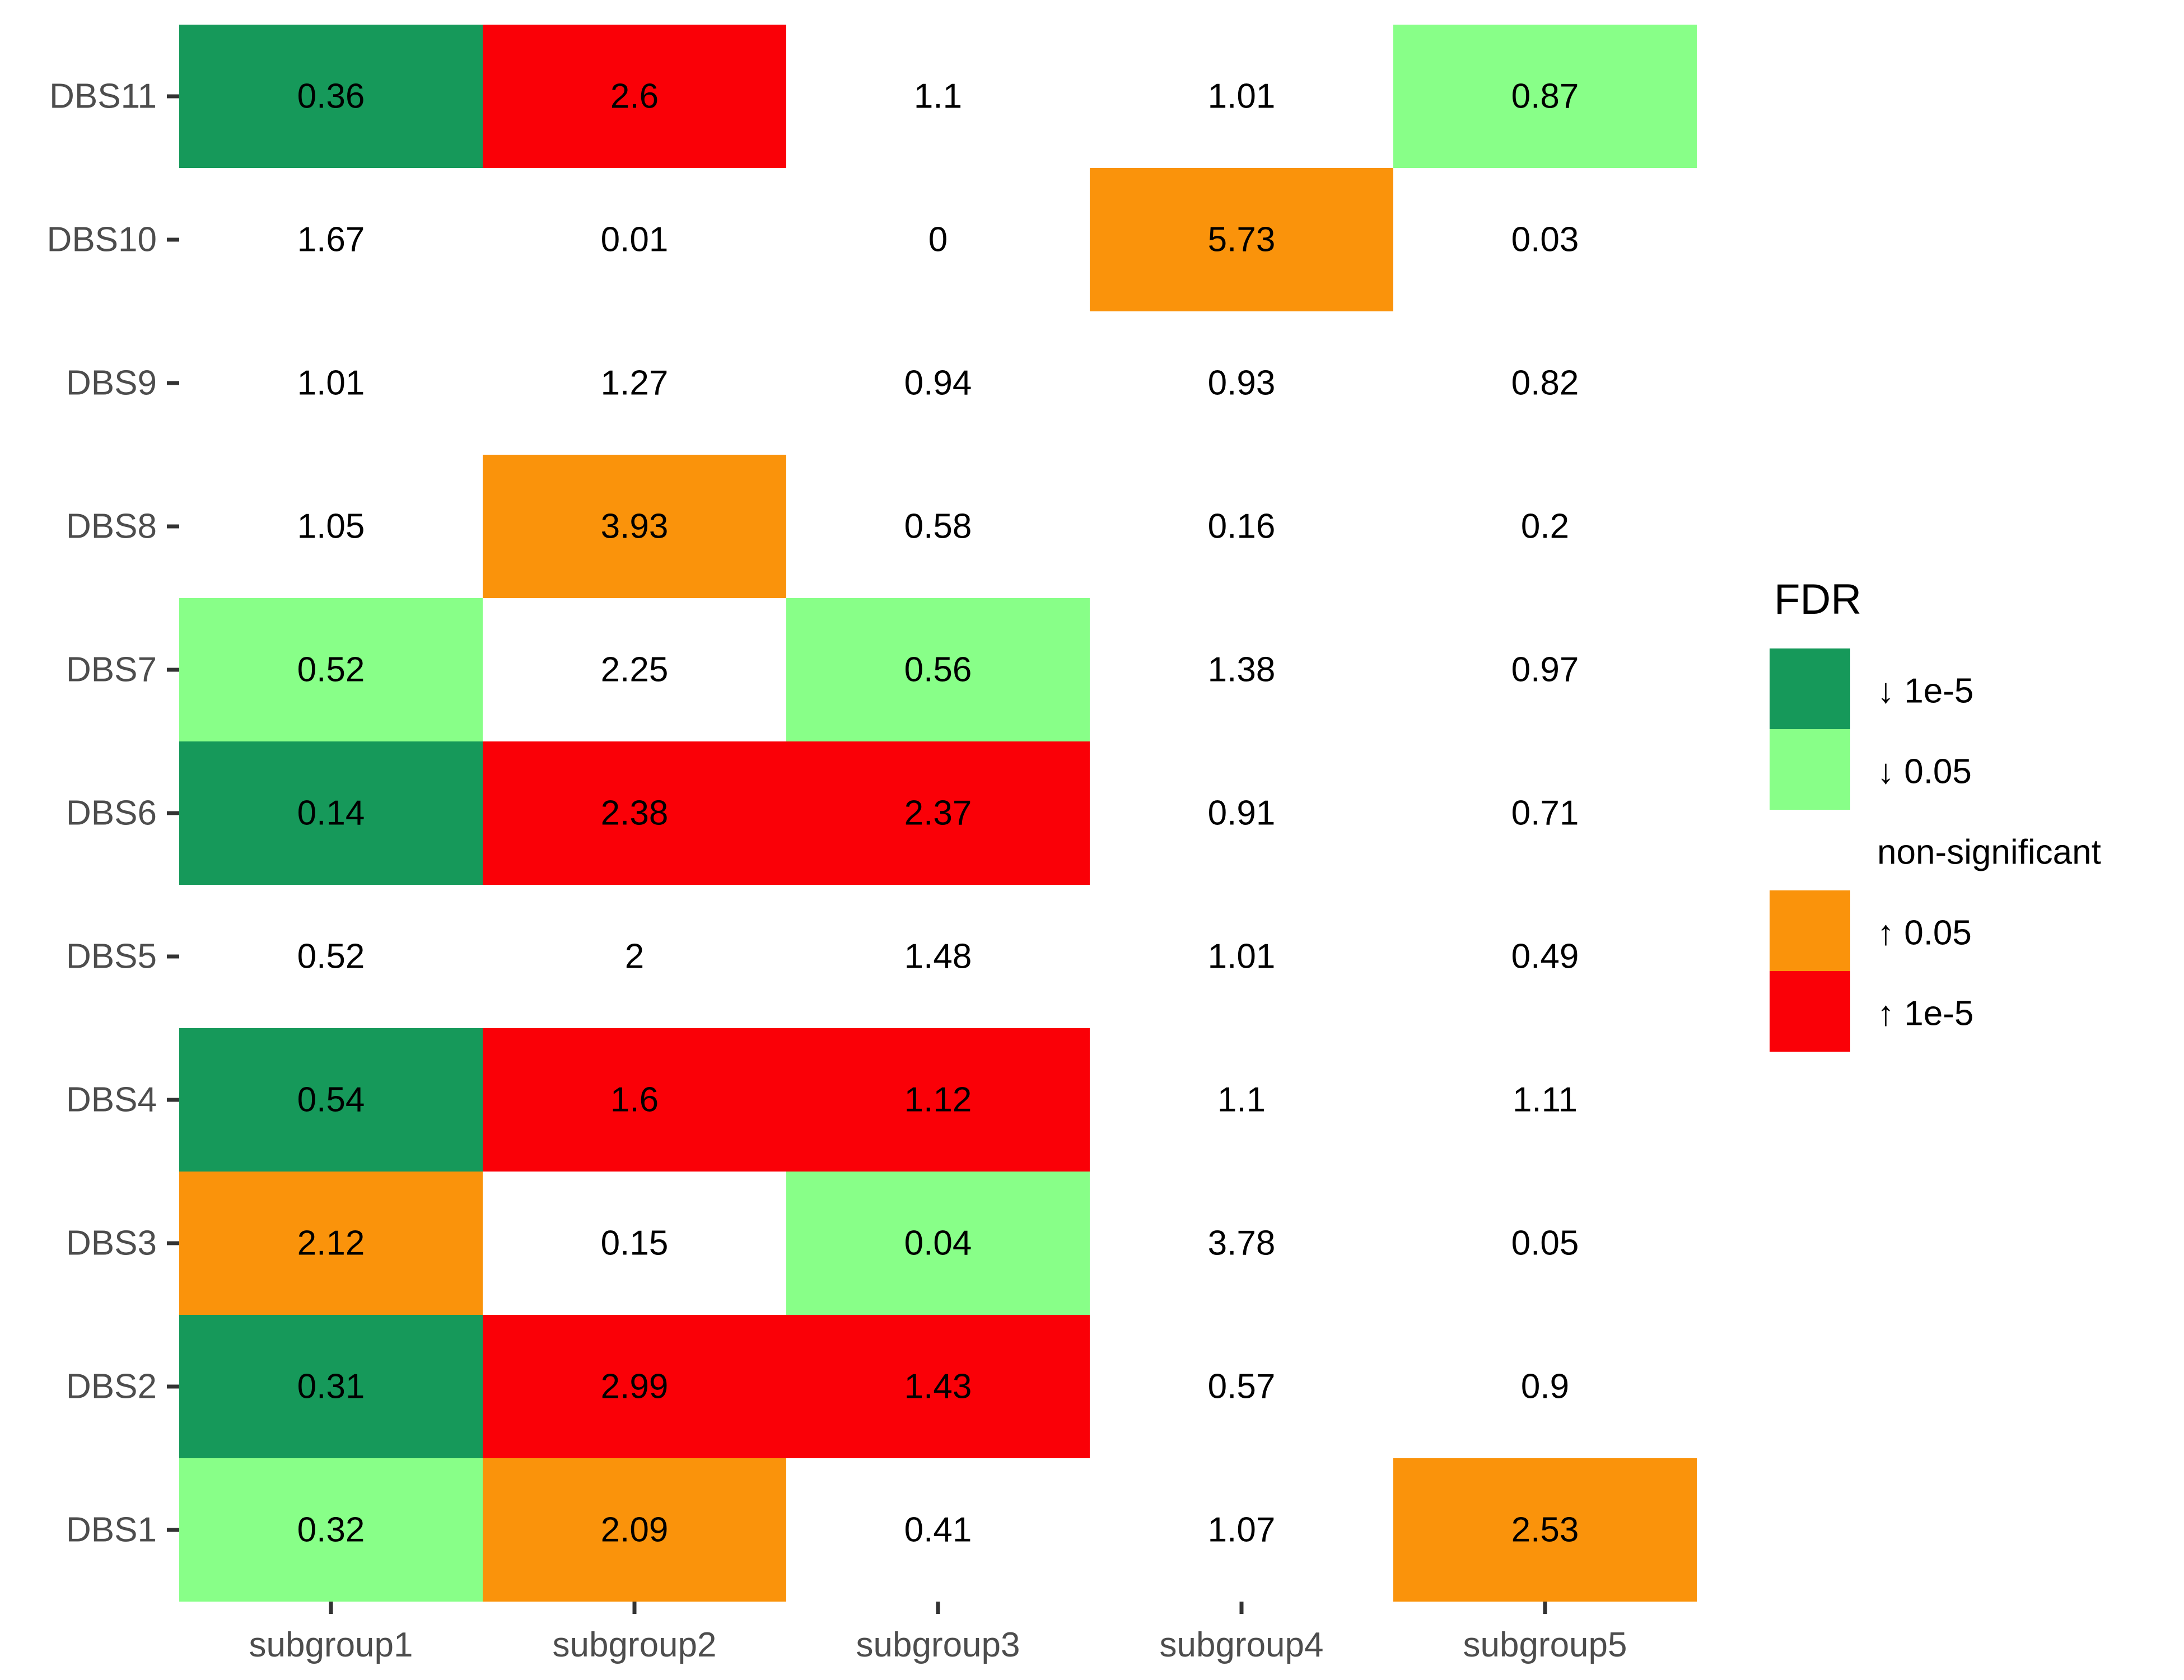 The width and height of the screenshot is (2184, 1680). Describe the element at coordinates (635, 527) in the screenshot. I see `cell-value-label: 3.93` at that location.